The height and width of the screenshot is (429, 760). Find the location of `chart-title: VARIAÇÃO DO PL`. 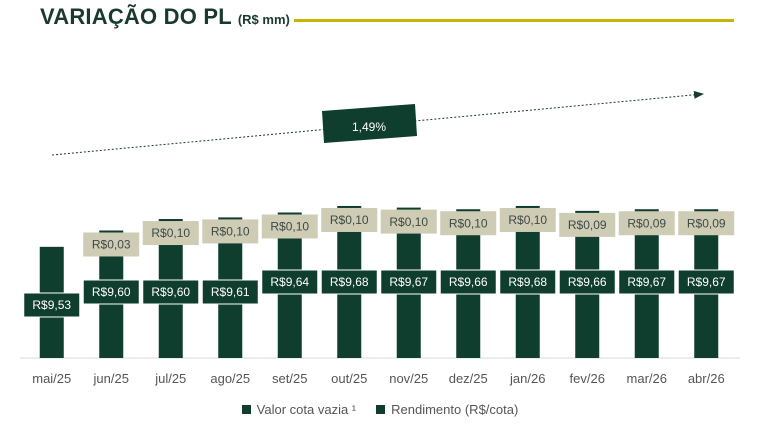

chart-title: VARIAÇÃO DO PL is located at coordinates (136, 16).